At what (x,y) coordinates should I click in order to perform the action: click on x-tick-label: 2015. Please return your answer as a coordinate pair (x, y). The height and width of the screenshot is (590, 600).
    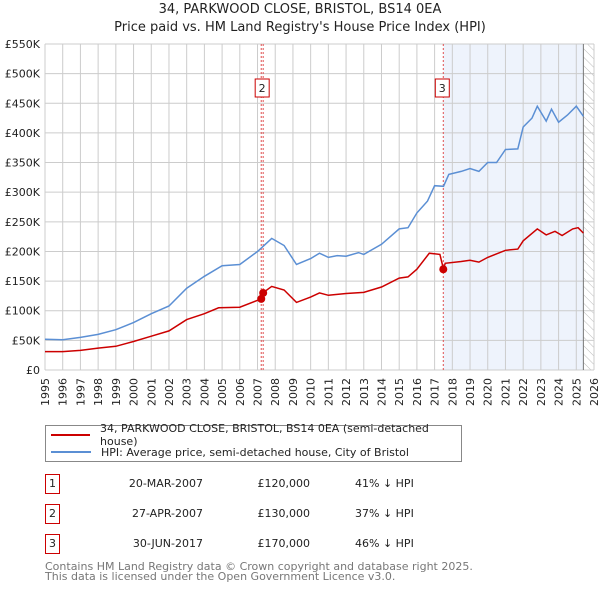
    Looking at the image, I should click on (399, 392).